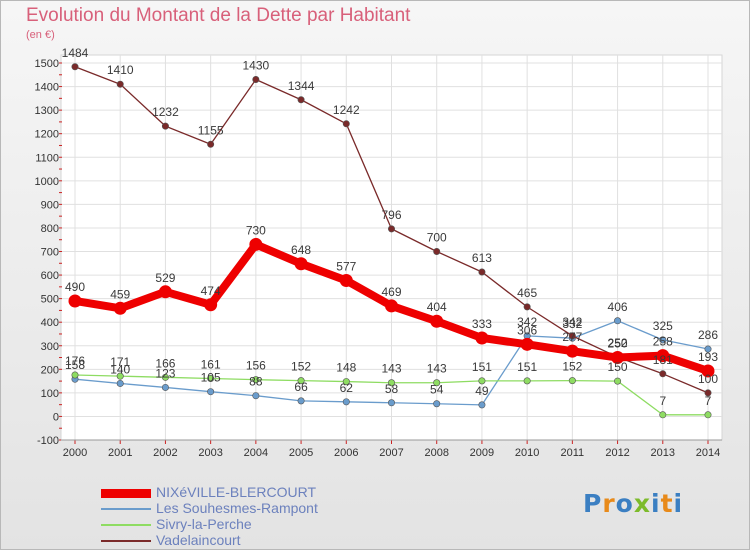 The height and width of the screenshot is (550, 750). I want to click on x-tick-label: 2011, so click(573, 453).